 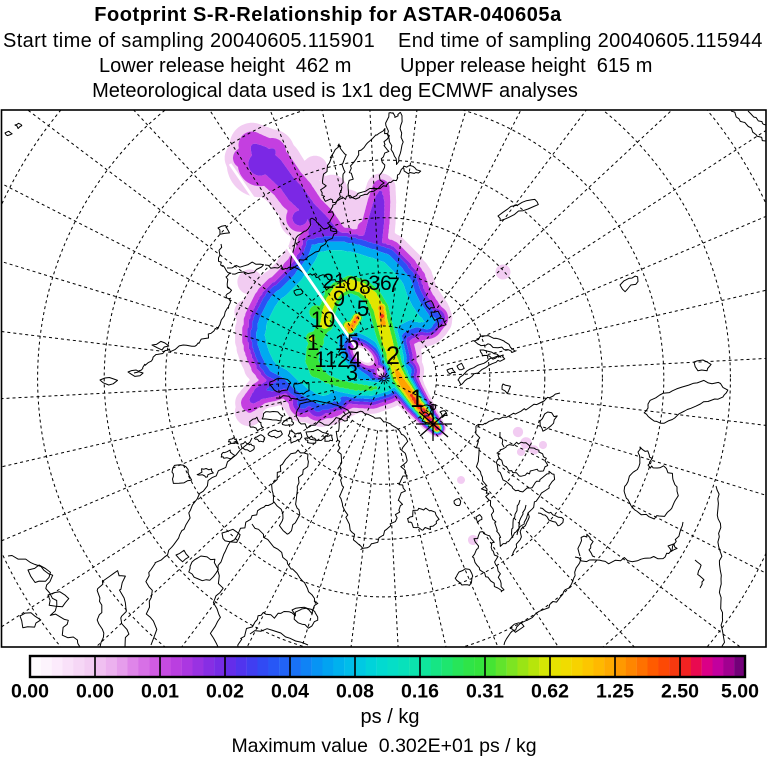 What do you see at coordinates (393, 356) in the screenshot?
I see `svg-text: 2` at bounding box center [393, 356].